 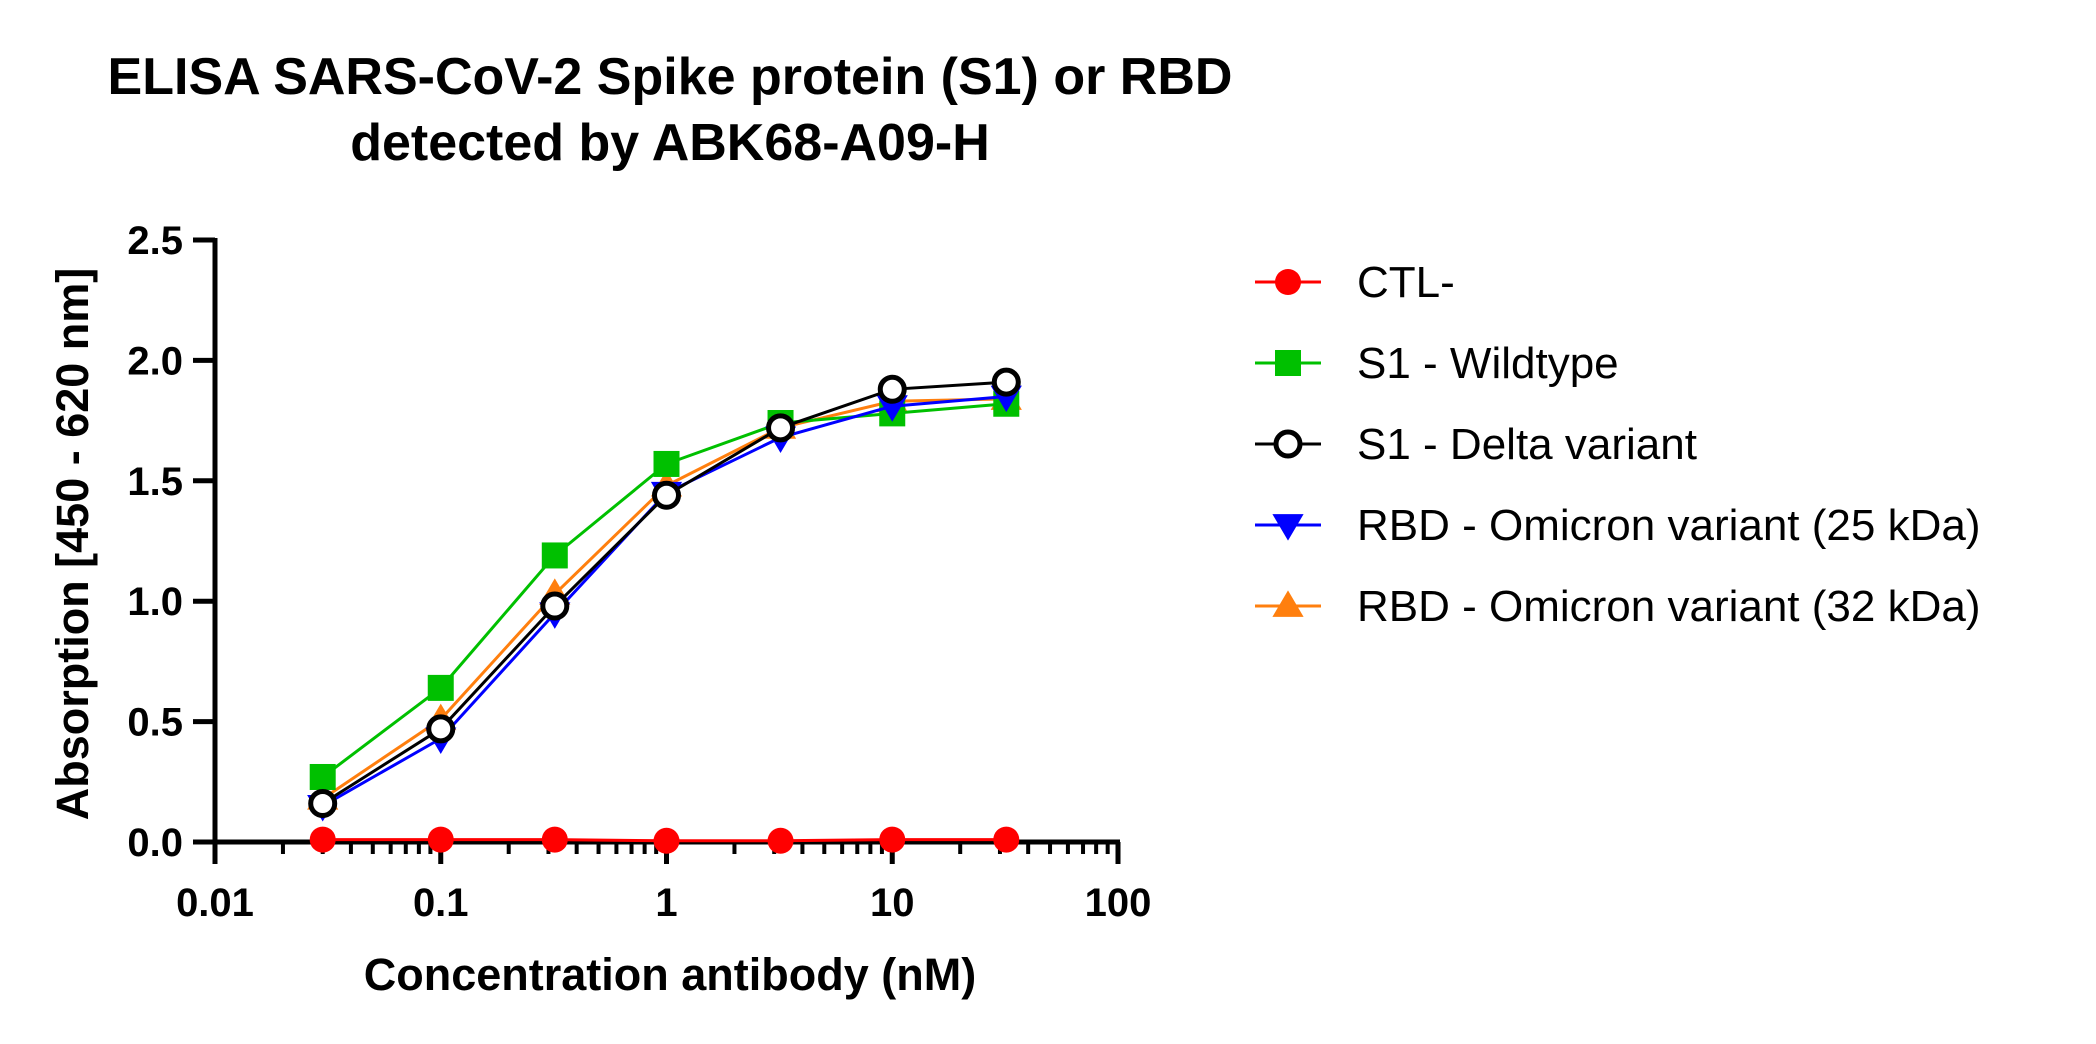 I want to click on legend-entry: RBD - Omicron variant (25 kDa), so click(x=1617, y=525).